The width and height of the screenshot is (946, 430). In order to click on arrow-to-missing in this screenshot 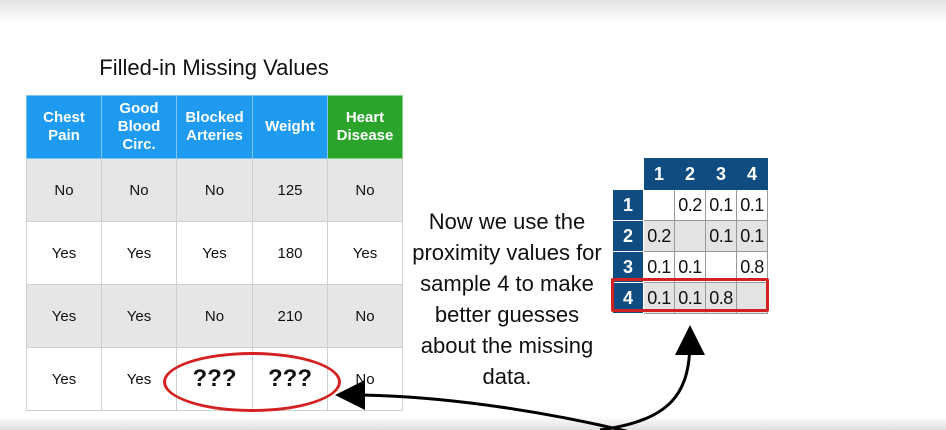, I will do `click(482, 405)`.